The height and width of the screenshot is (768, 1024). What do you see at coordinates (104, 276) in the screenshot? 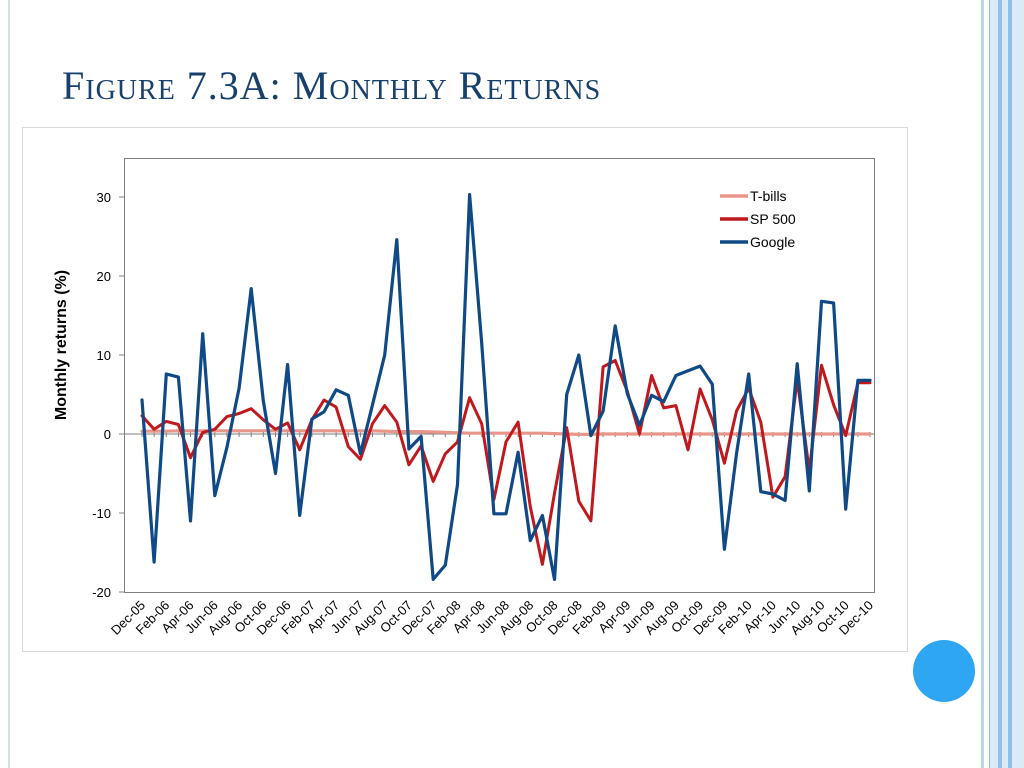
I see `y-tick-label: 20` at bounding box center [104, 276].